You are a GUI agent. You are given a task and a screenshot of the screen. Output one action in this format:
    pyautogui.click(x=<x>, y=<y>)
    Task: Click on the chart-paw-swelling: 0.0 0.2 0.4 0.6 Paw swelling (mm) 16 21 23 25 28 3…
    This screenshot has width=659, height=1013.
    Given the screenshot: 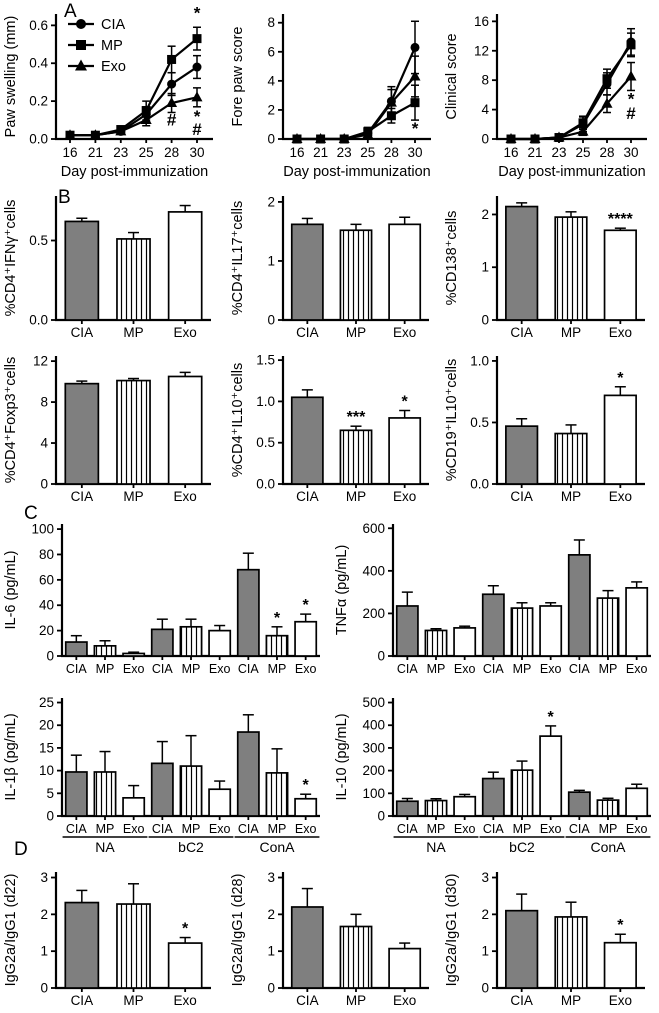 What is the action you would take?
    pyautogui.click(x=112, y=91)
    